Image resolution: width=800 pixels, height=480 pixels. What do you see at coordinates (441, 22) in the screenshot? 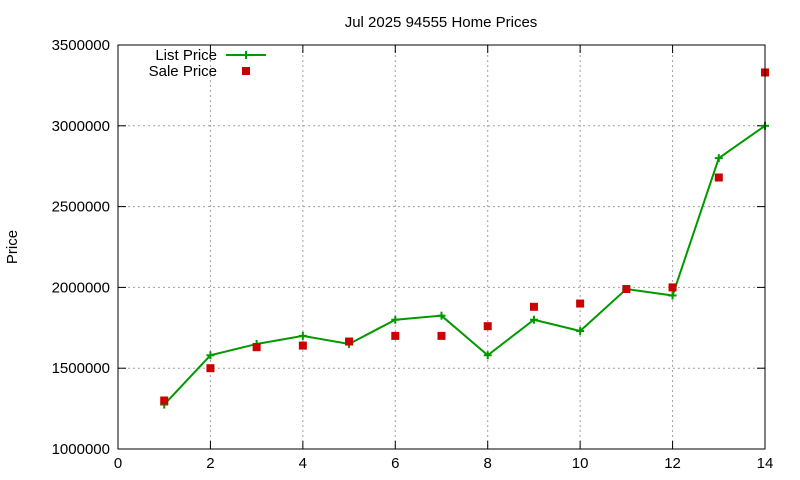
I see `chart-title: Jul 2025 94555 Home Prices` at bounding box center [441, 22].